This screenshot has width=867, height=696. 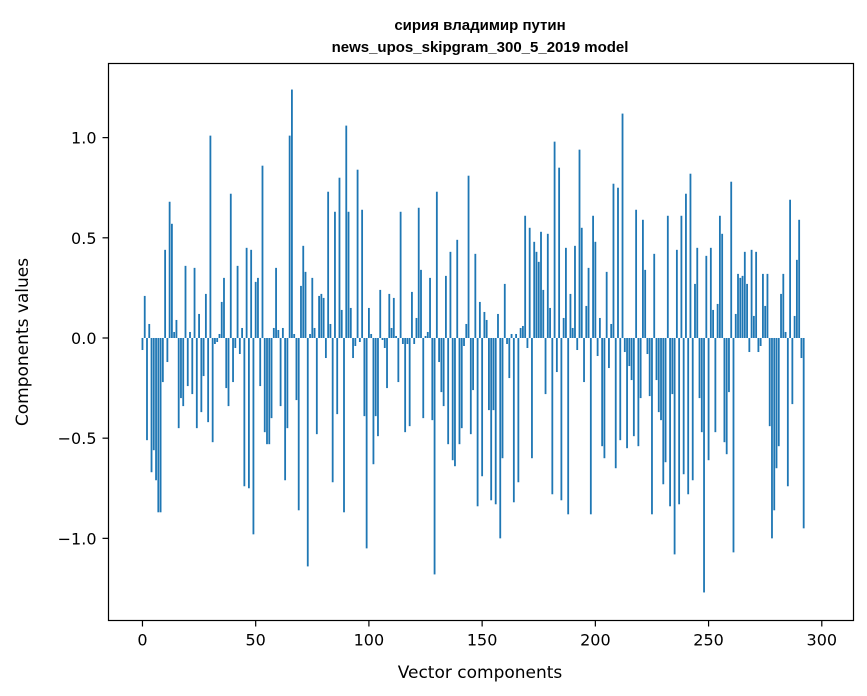 What do you see at coordinates (482, 640) in the screenshot?
I see `x-tick-label: 150` at bounding box center [482, 640].